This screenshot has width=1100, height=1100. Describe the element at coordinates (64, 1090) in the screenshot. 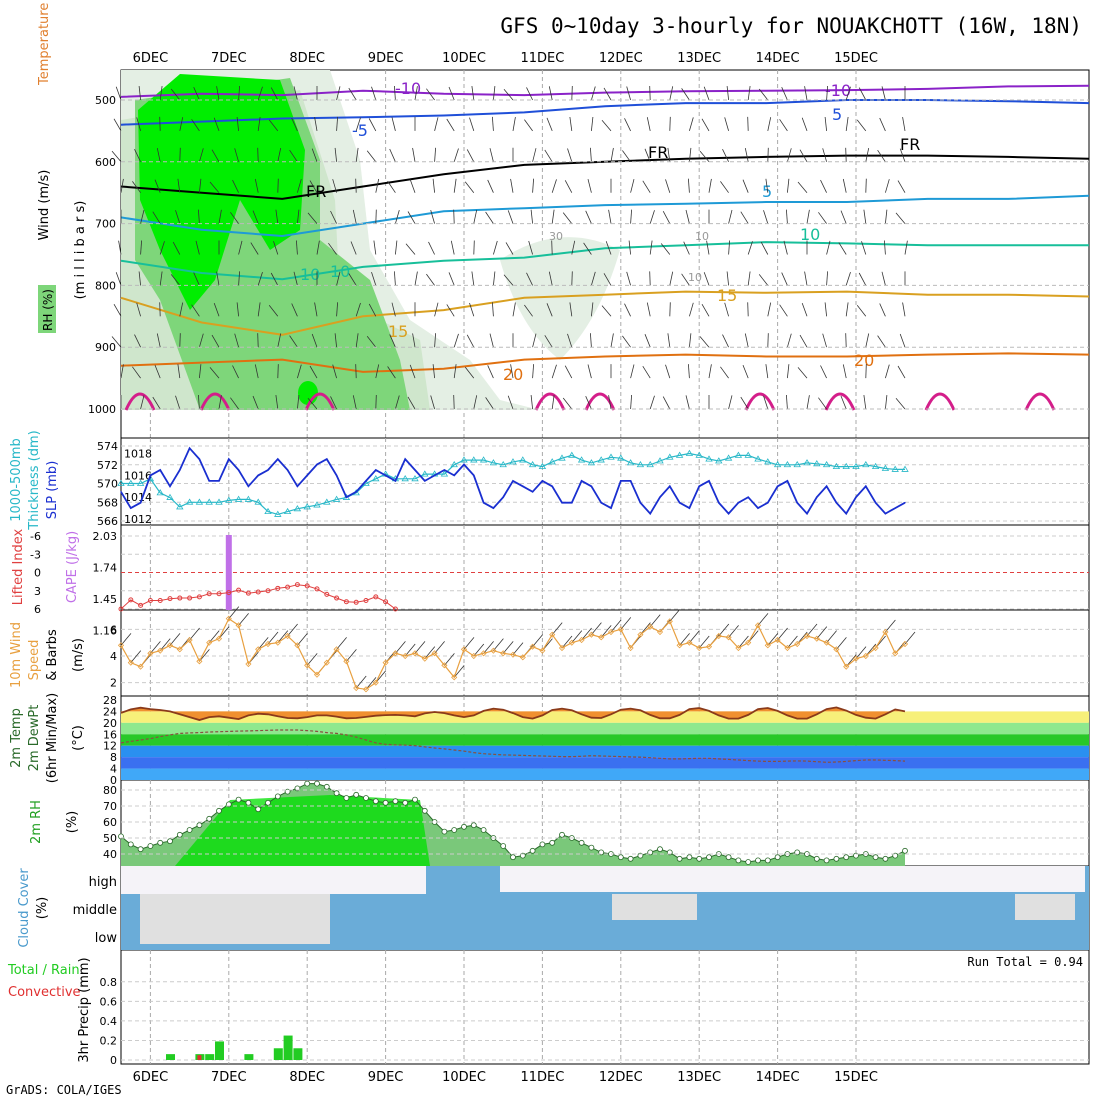

I see `footer-credit: GrADS: COLA/IGES` at that location.